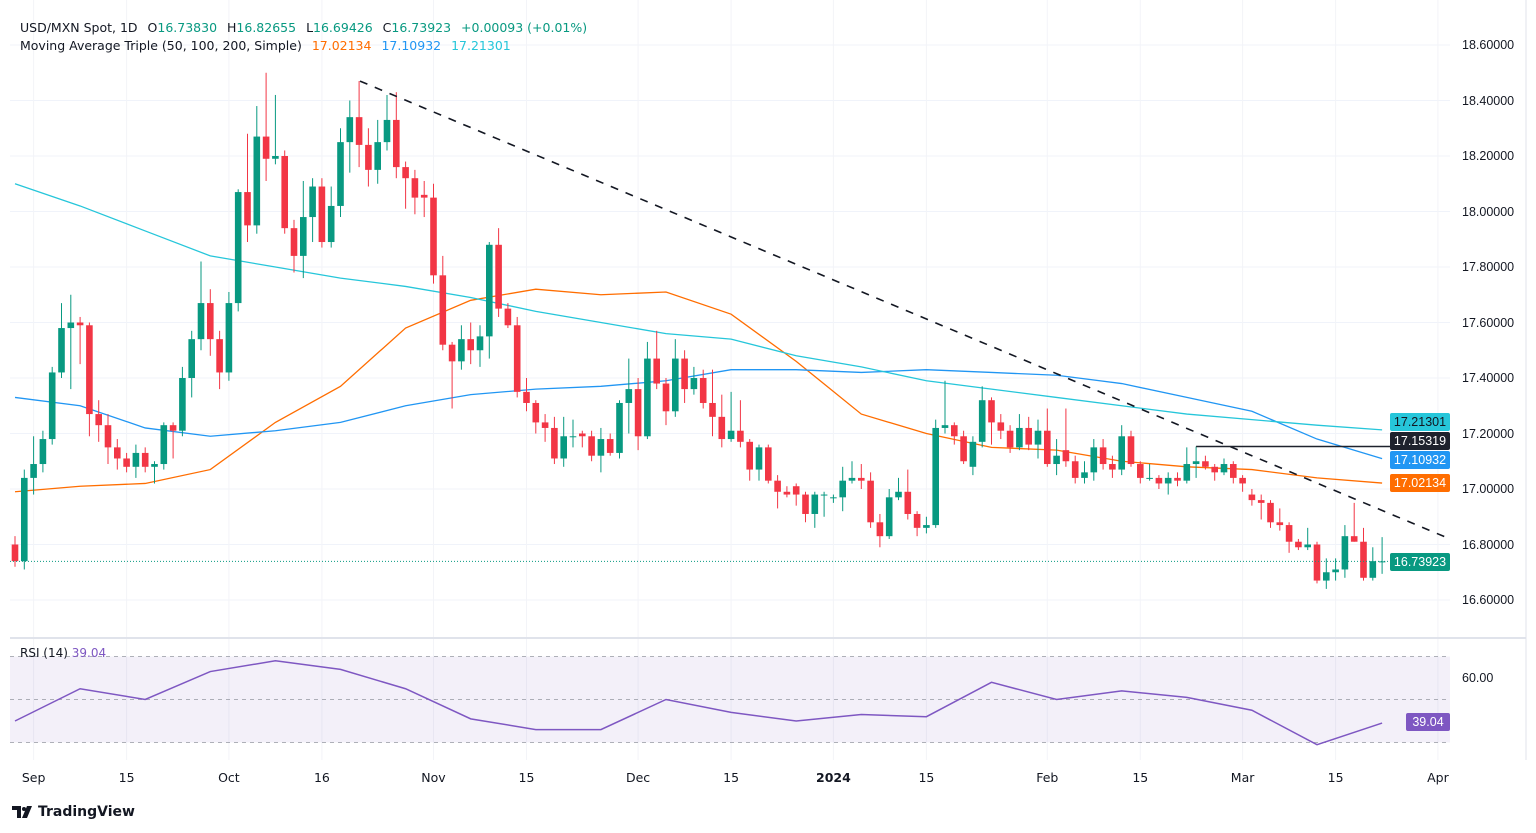 This screenshot has height=833, width=1536. Describe the element at coordinates (926, 777) in the screenshot. I see `time-tick-label: 15` at that location.